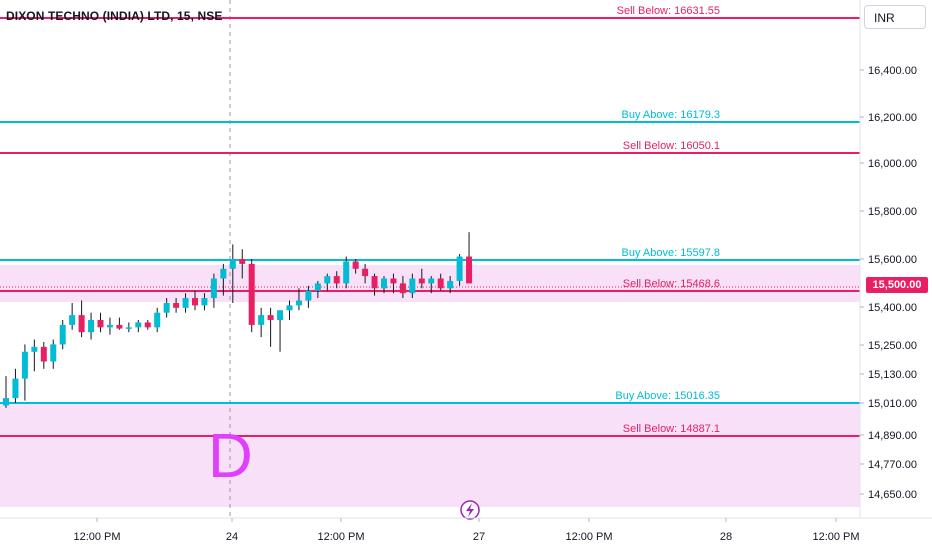 The width and height of the screenshot is (932, 550). I want to click on watermark-letter: D, so click(230, 456).